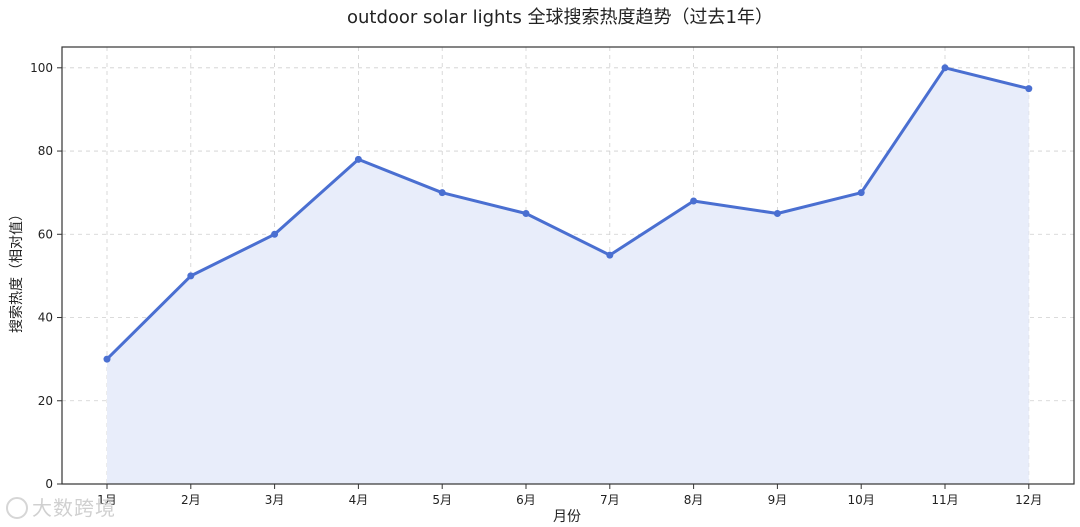  I want to click on x-tick-label-2: 3月, so click(275, 500).